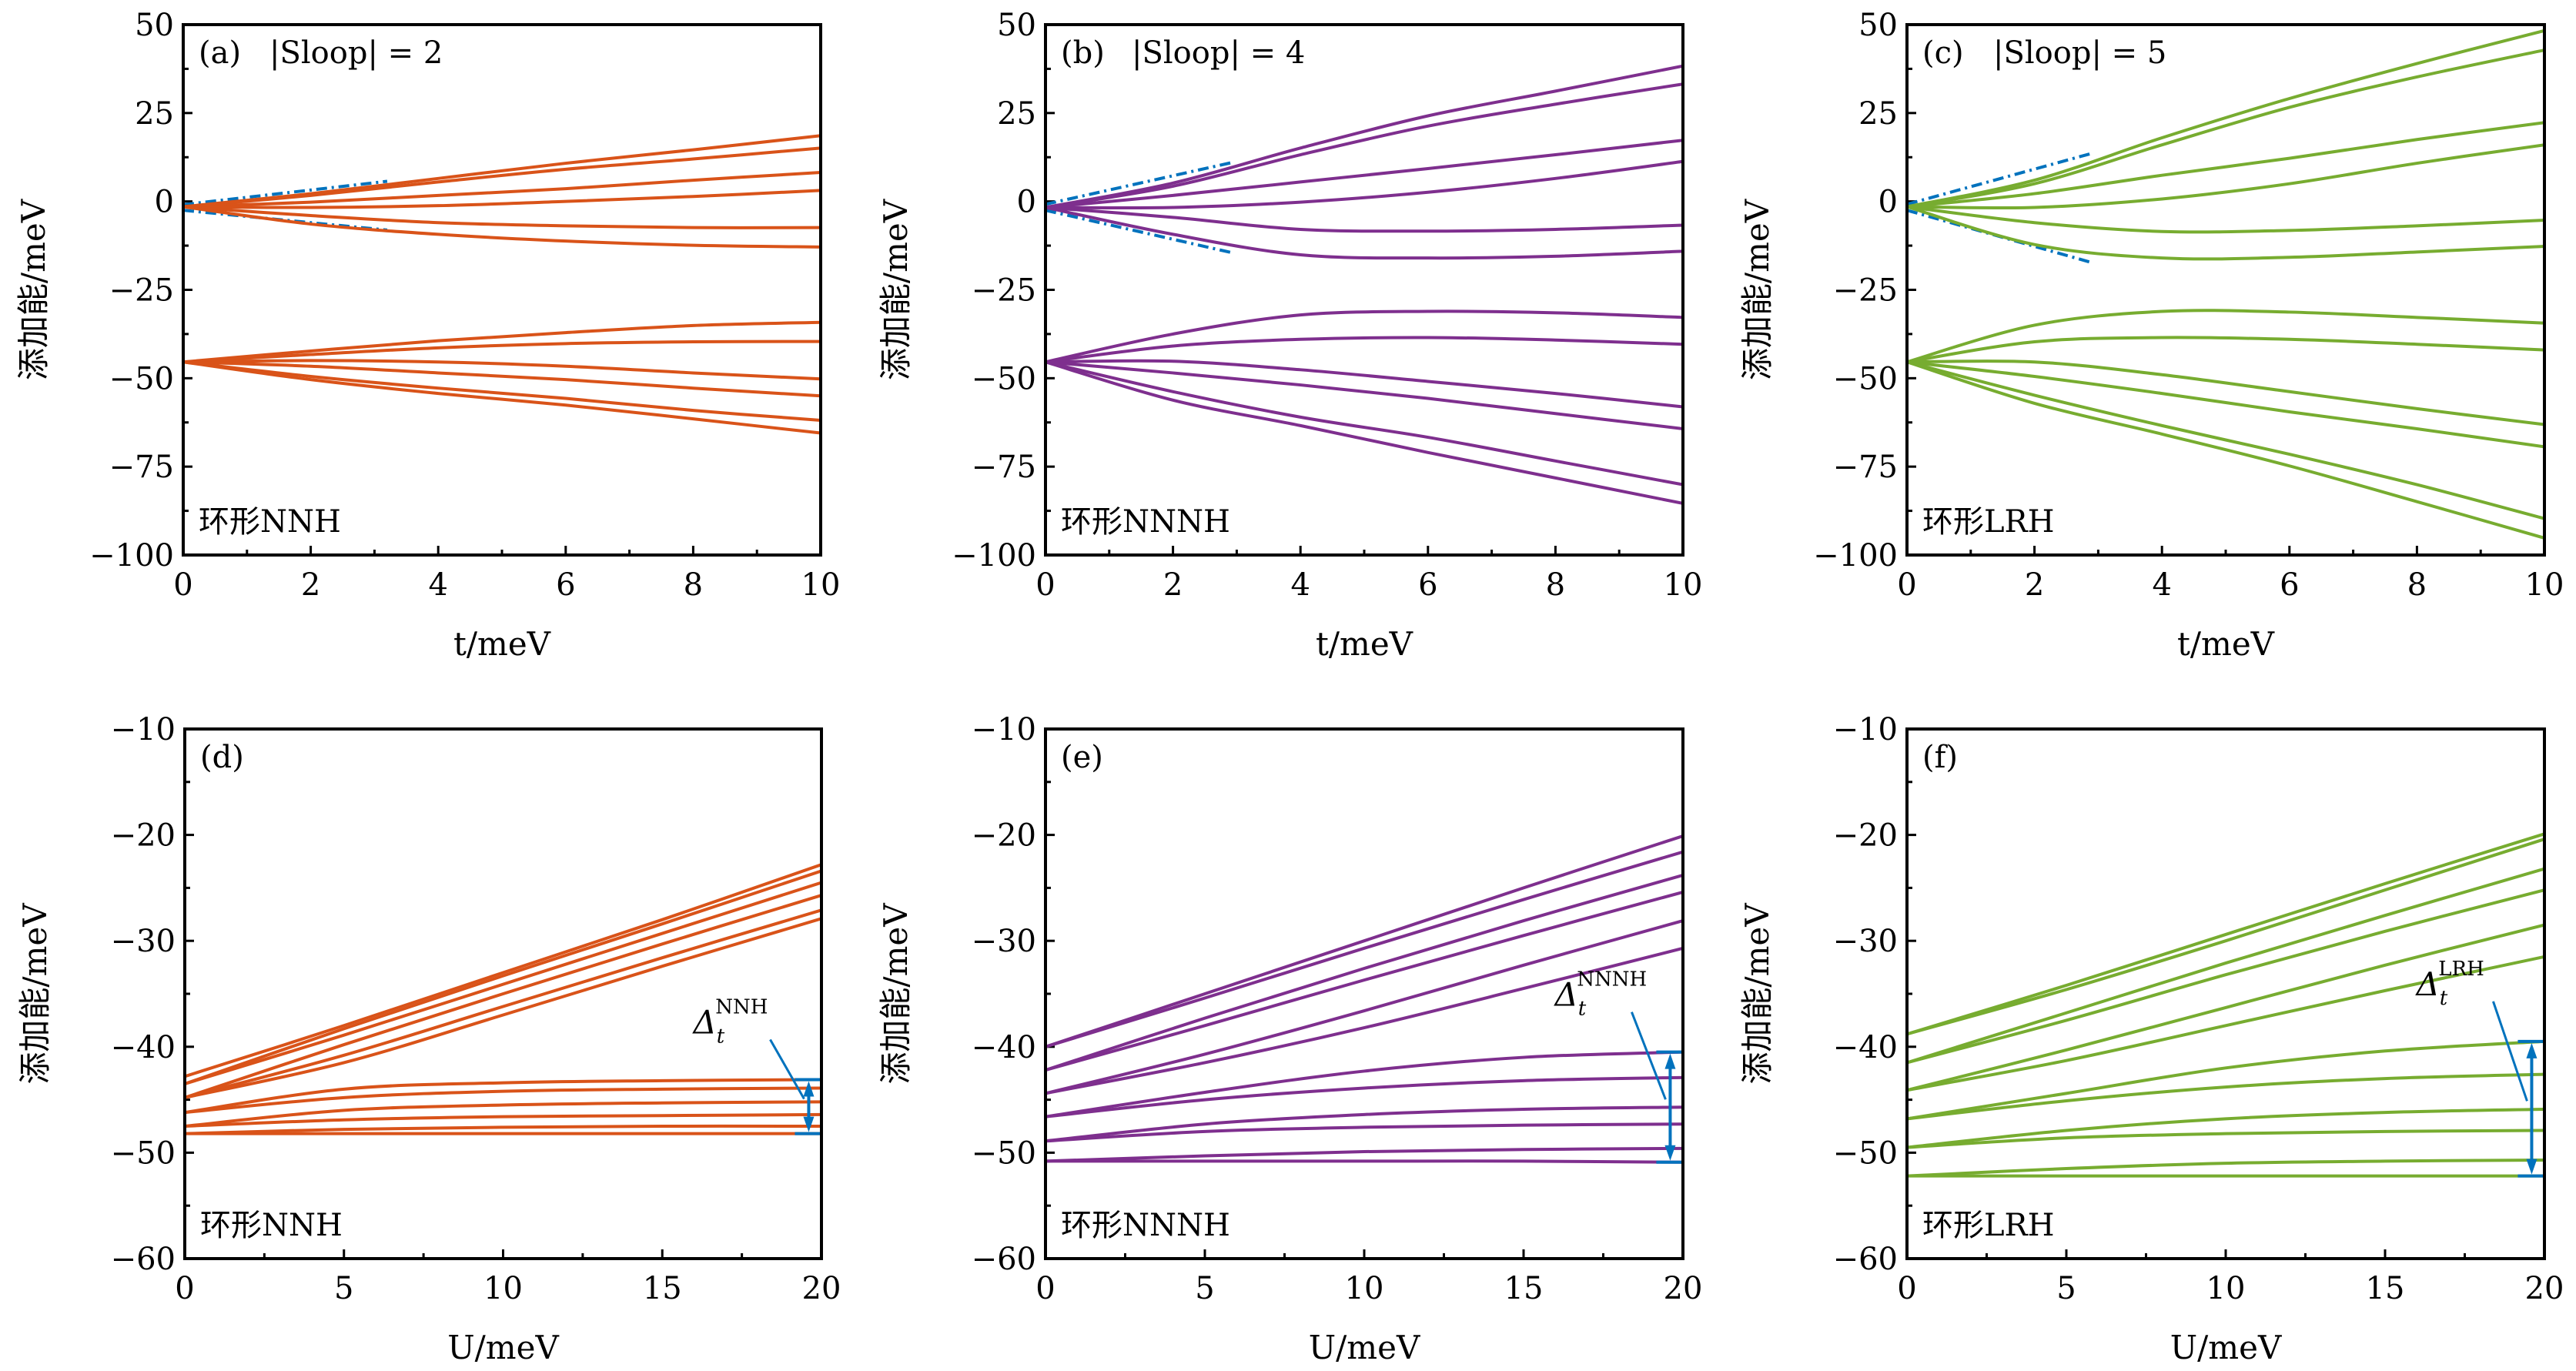  What do you see at coordinates (2289, 585) in the screenshot?
I see `x-tick-label: 6` at bounding box center [2289, 585].